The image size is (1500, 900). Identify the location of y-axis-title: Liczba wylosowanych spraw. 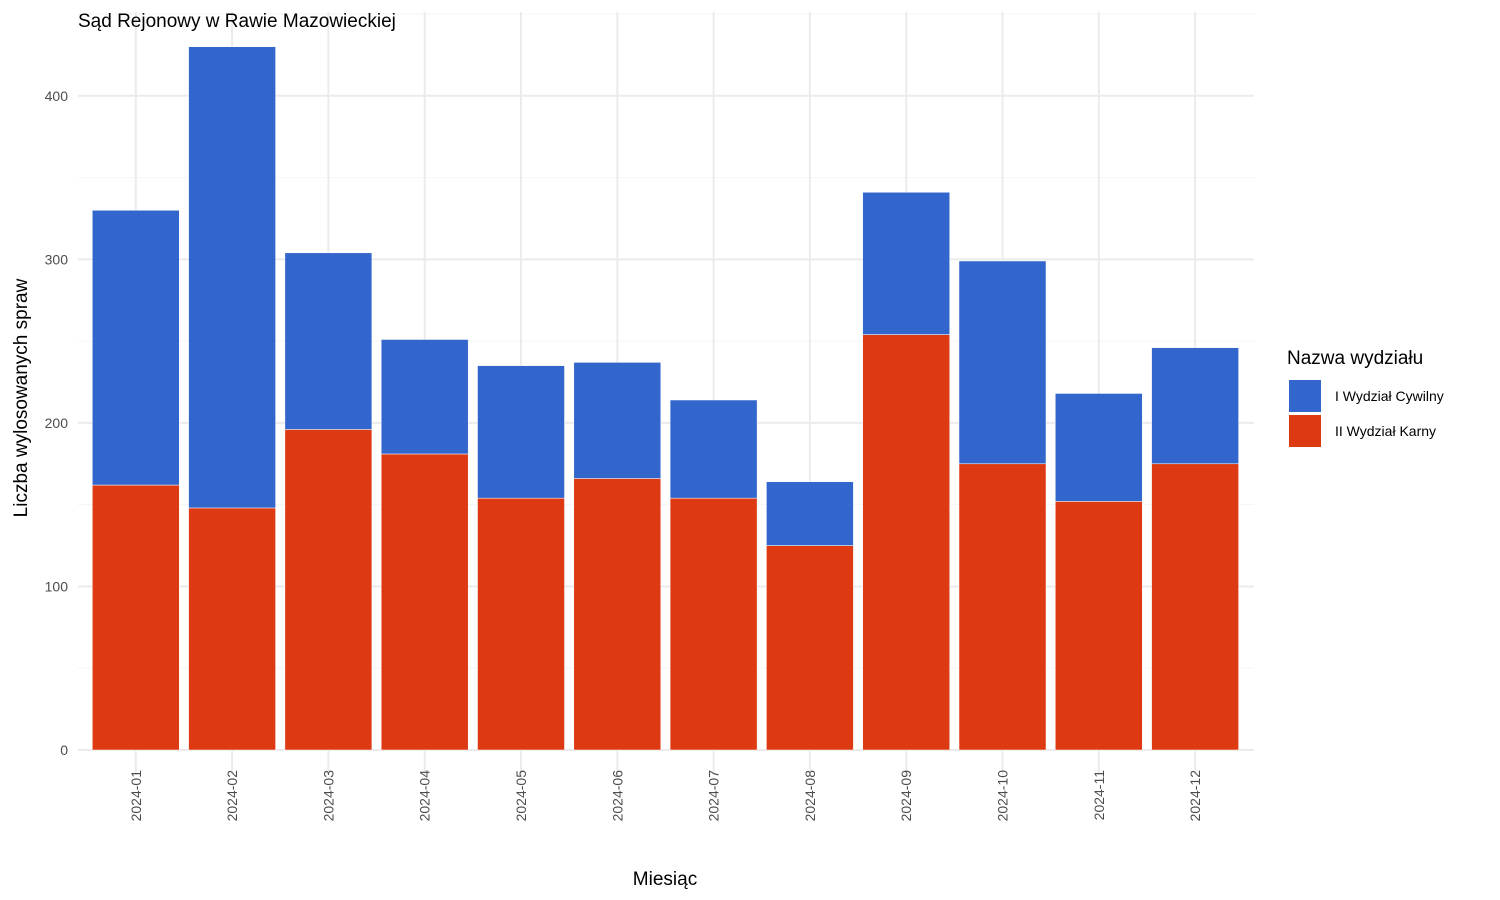
(21, 397).